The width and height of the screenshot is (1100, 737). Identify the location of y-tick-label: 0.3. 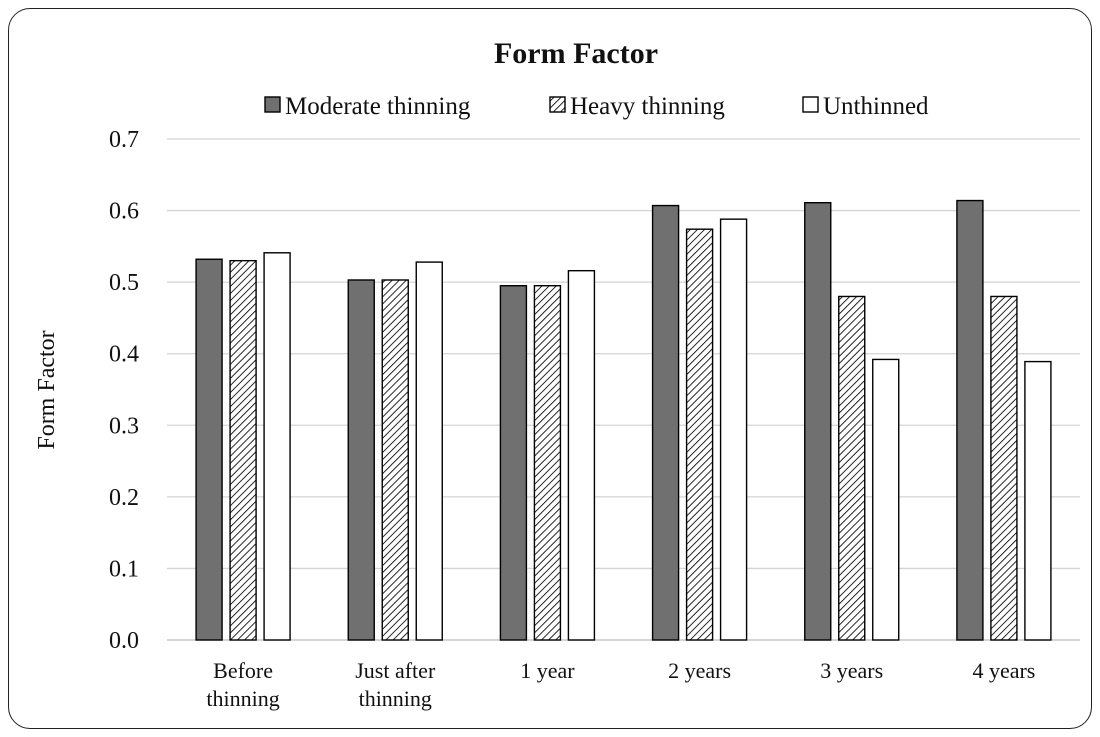
(124, 426).